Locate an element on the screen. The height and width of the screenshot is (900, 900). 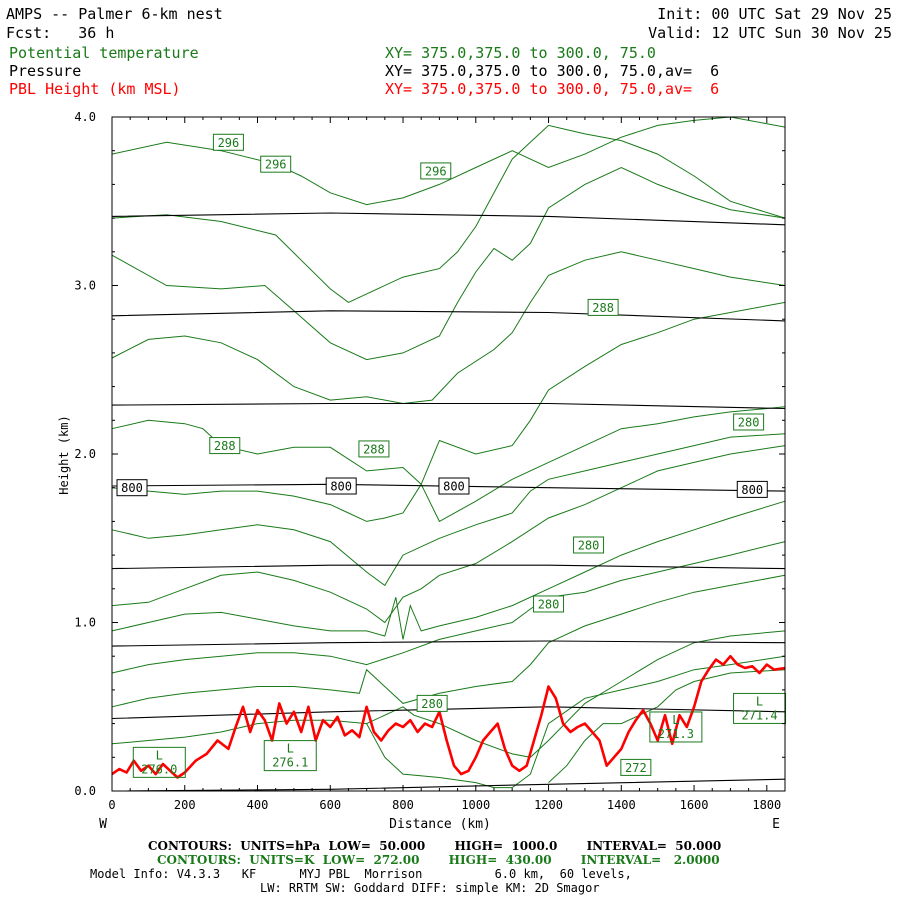
theta-label-10-box is located at coordinates (636, 767).